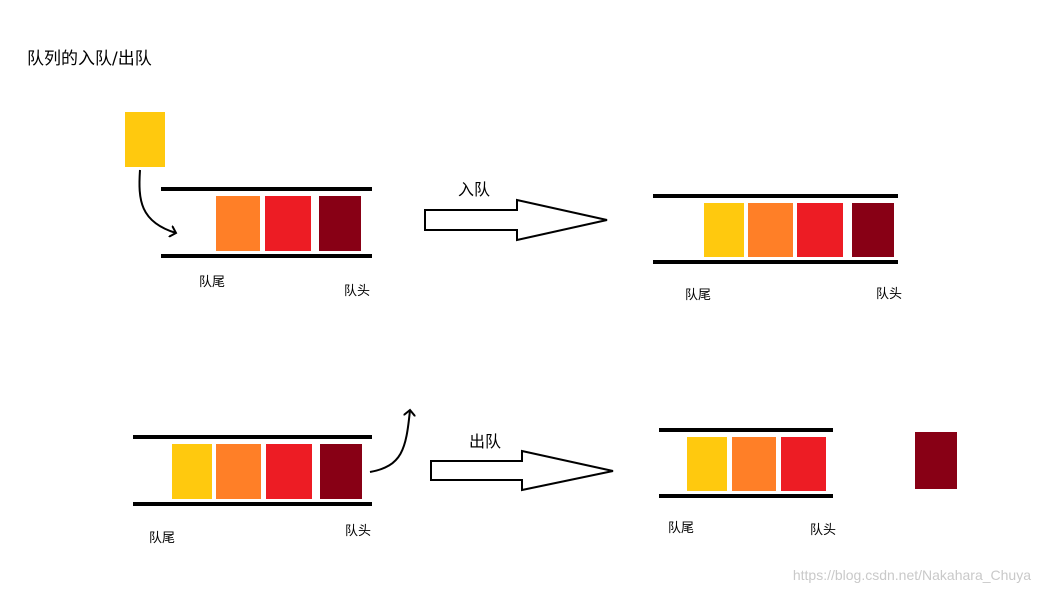 This screenshot has width=1039, height=593. I want to click on removed-darkred-element, so click(936, 460).